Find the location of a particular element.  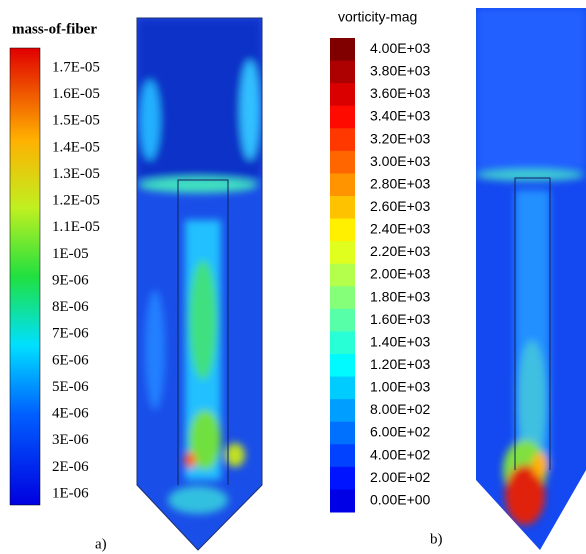

colorbar-label: 4E-06 is located at coordinates (70, 414).